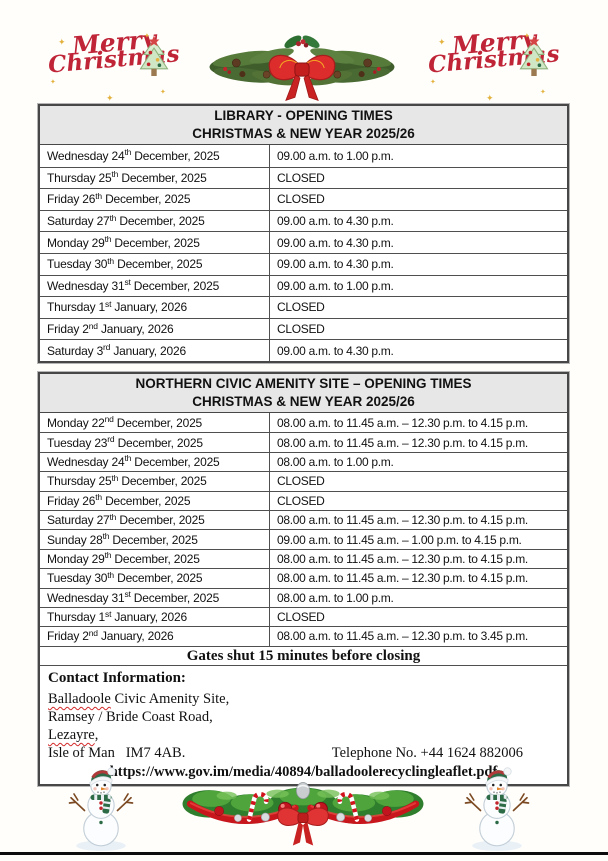  Describe the element at coordinates (79, 699) in the screenshot. I see `spellcheck-word: Balladoole` at that location.